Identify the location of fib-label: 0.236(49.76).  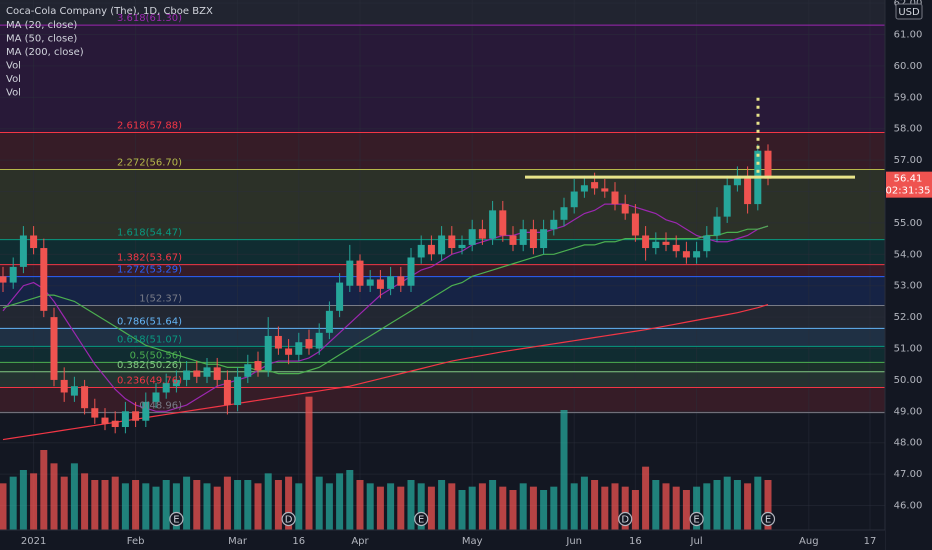
(149, 380).